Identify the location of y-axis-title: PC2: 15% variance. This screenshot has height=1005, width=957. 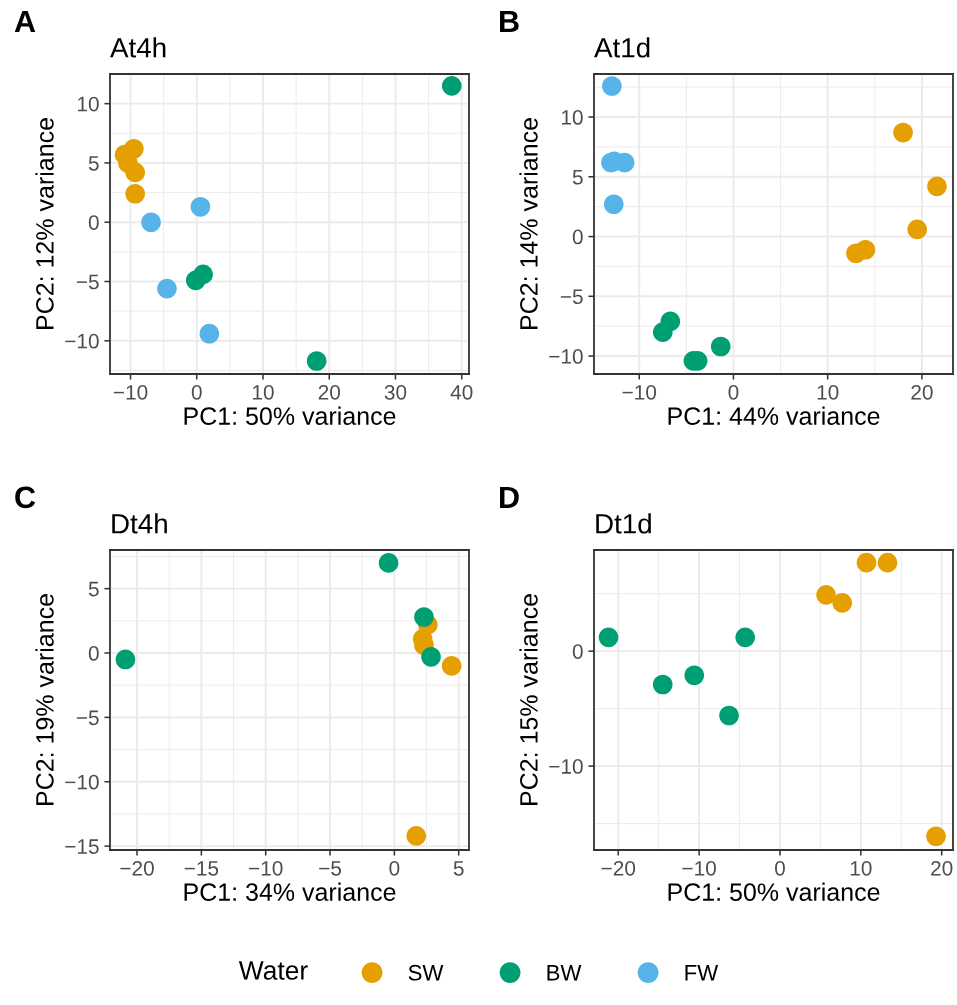
(528, 699).